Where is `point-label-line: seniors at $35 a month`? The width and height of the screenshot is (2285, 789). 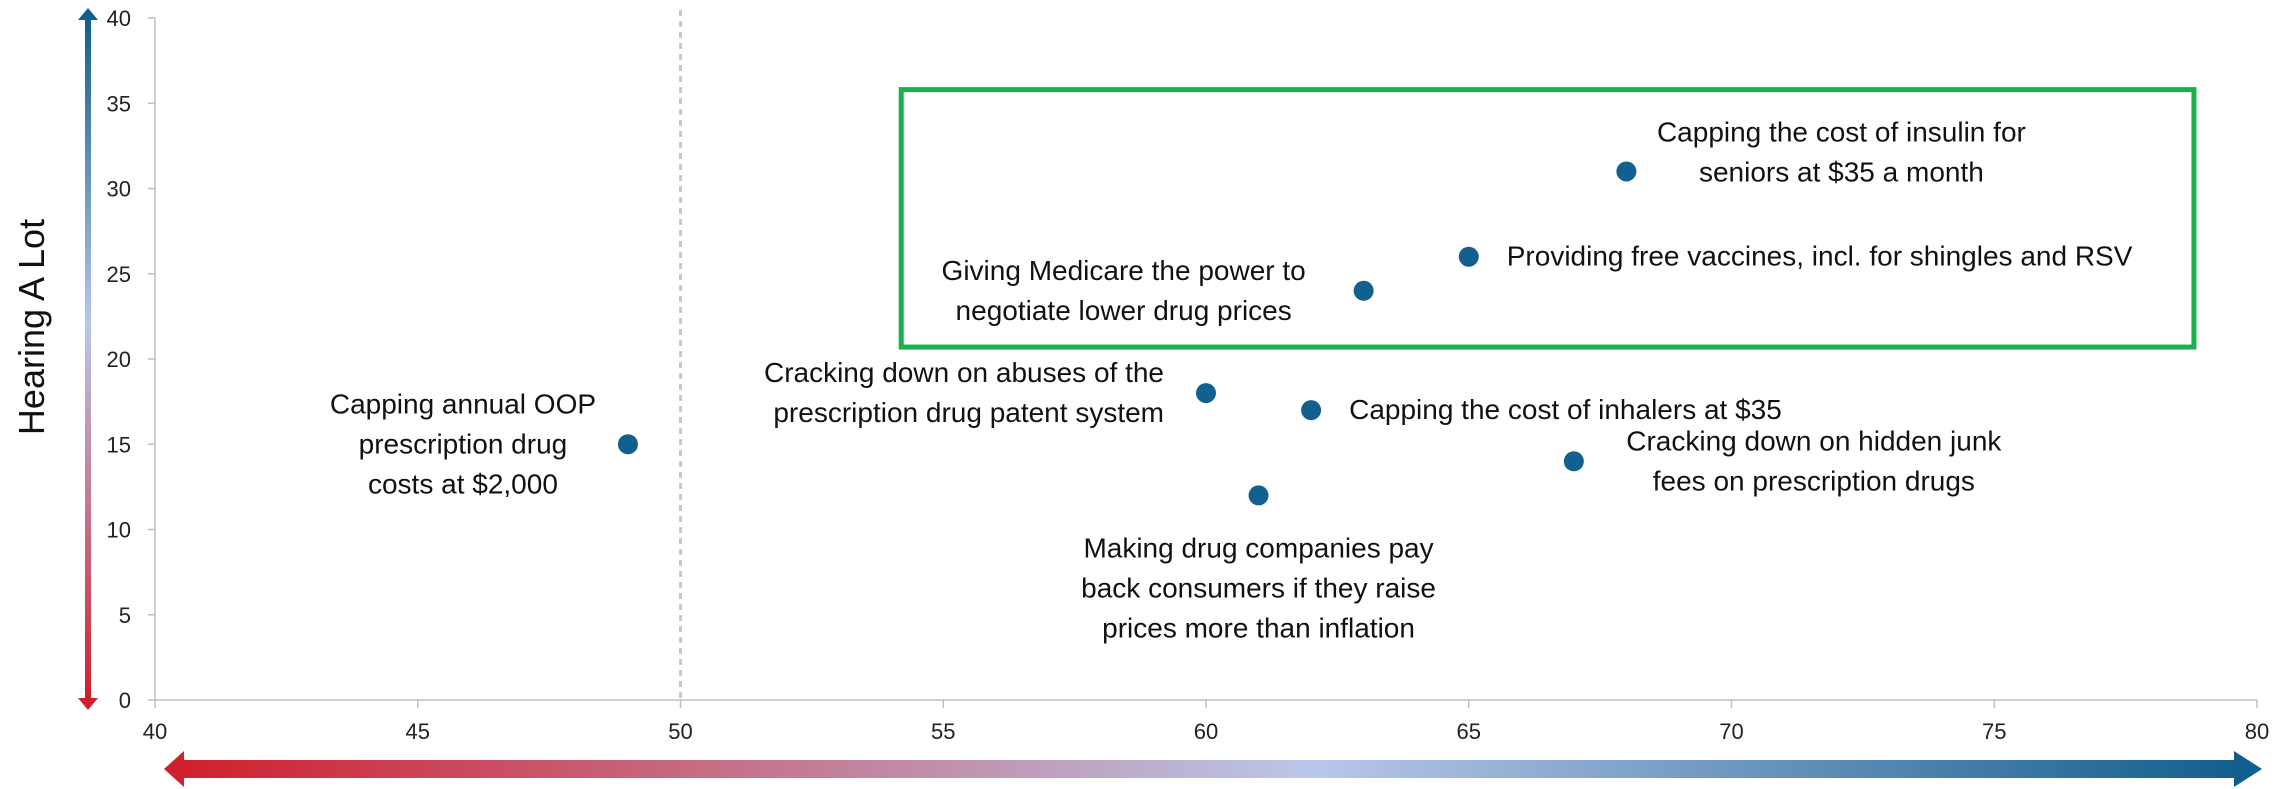
point-label-line: seniors at $35 a month is located at coordinates (1841, 171).